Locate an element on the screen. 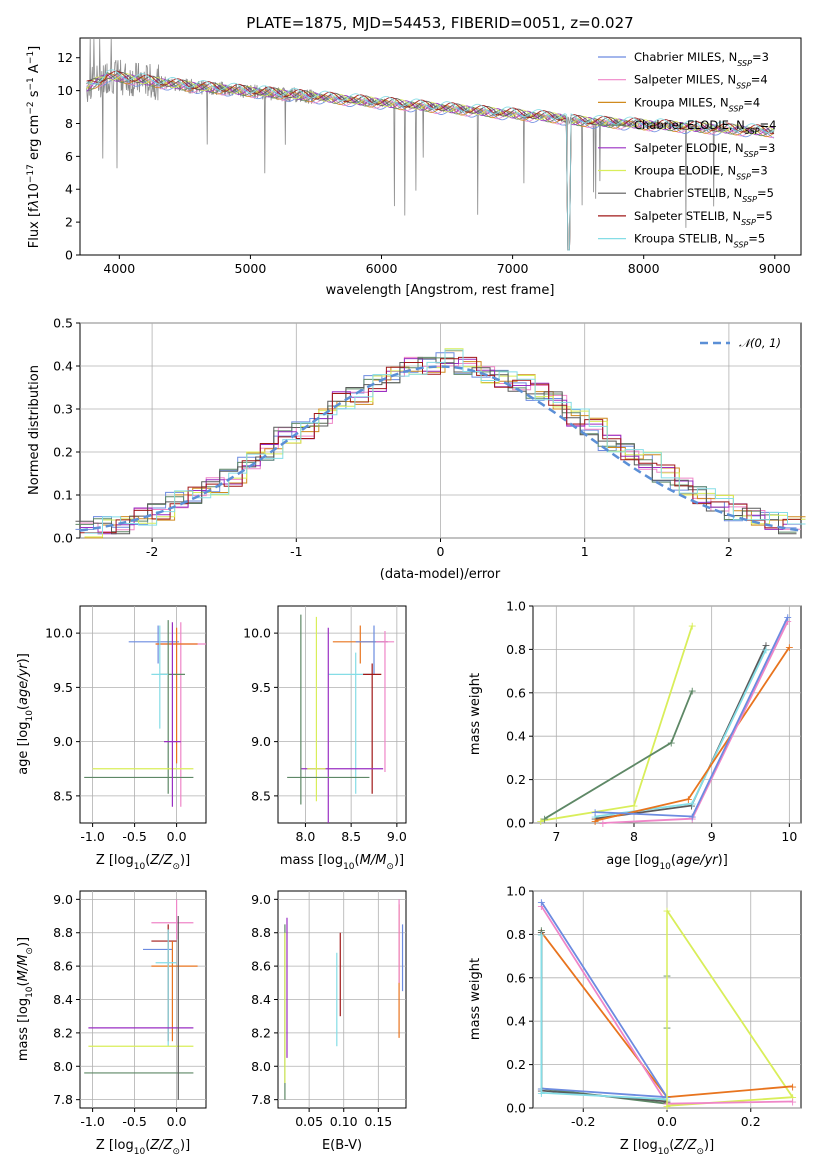  y-tick-label: 0.3 is located at coordinates (63, 409).